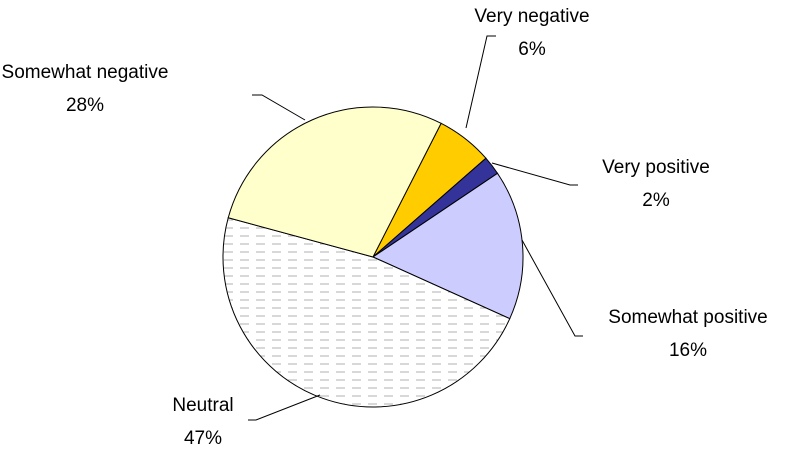 This screenshot has width=803, height=450. What do you see at coordinates (532, 49) in the screenshot?
I see `value-label: 6%` at bounding box center [532, 49].